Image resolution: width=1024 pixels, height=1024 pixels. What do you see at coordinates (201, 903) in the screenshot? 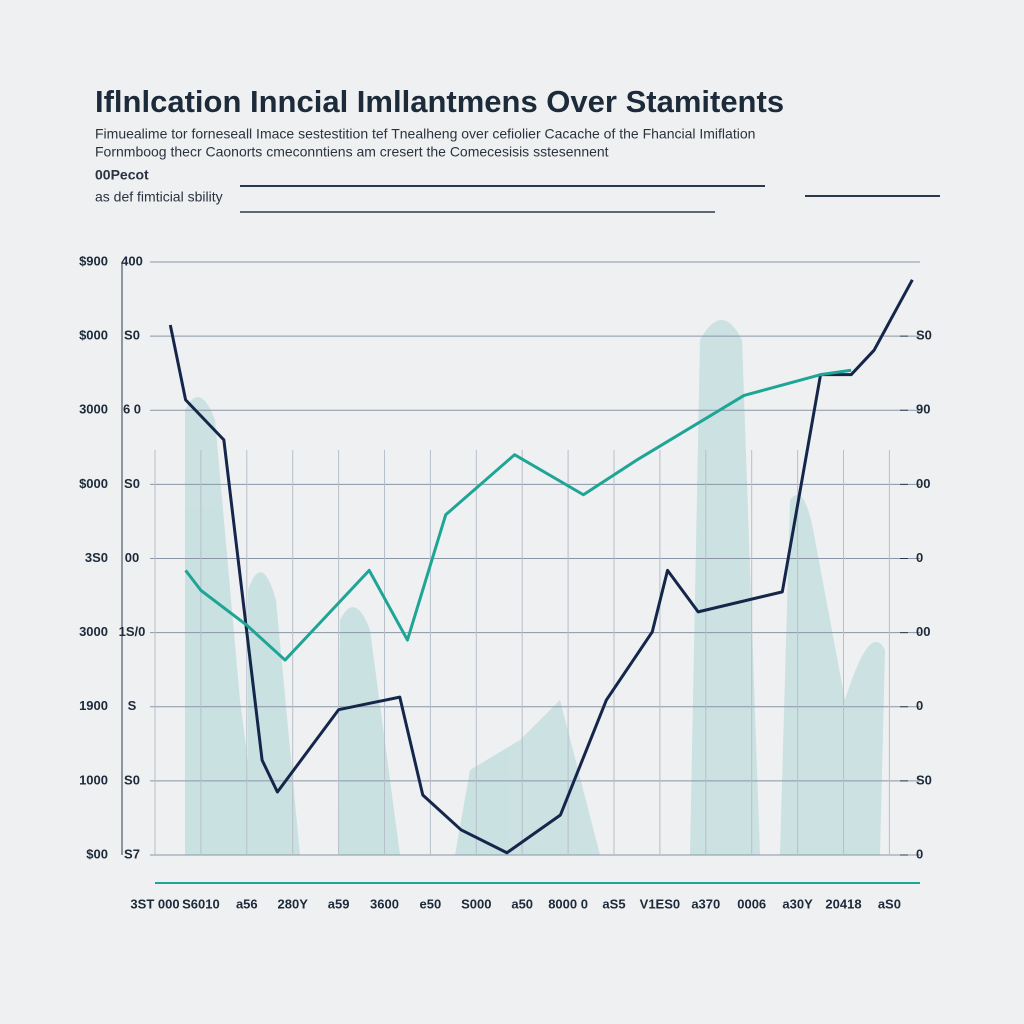
I see `x-tick-label: S6010` at bounding box center [201, 903].